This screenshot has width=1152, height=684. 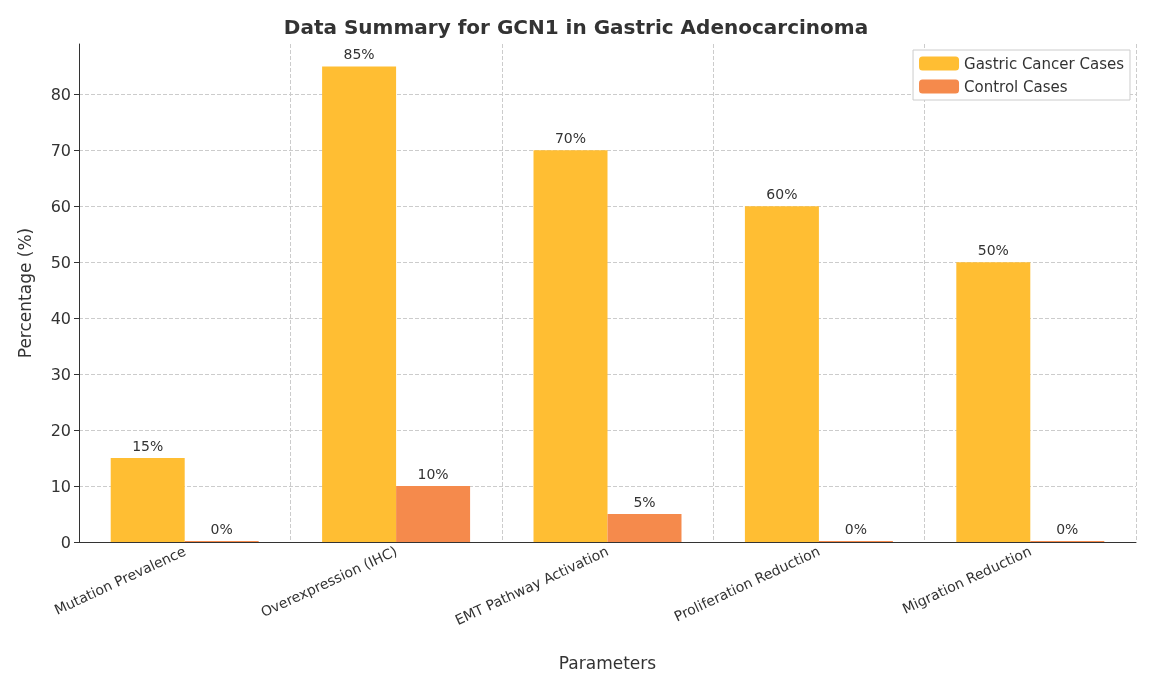 What do you see at coordinates (433, 474) in the screenshot?
I see `data-label: 10%` at bounding box center [433, 474].